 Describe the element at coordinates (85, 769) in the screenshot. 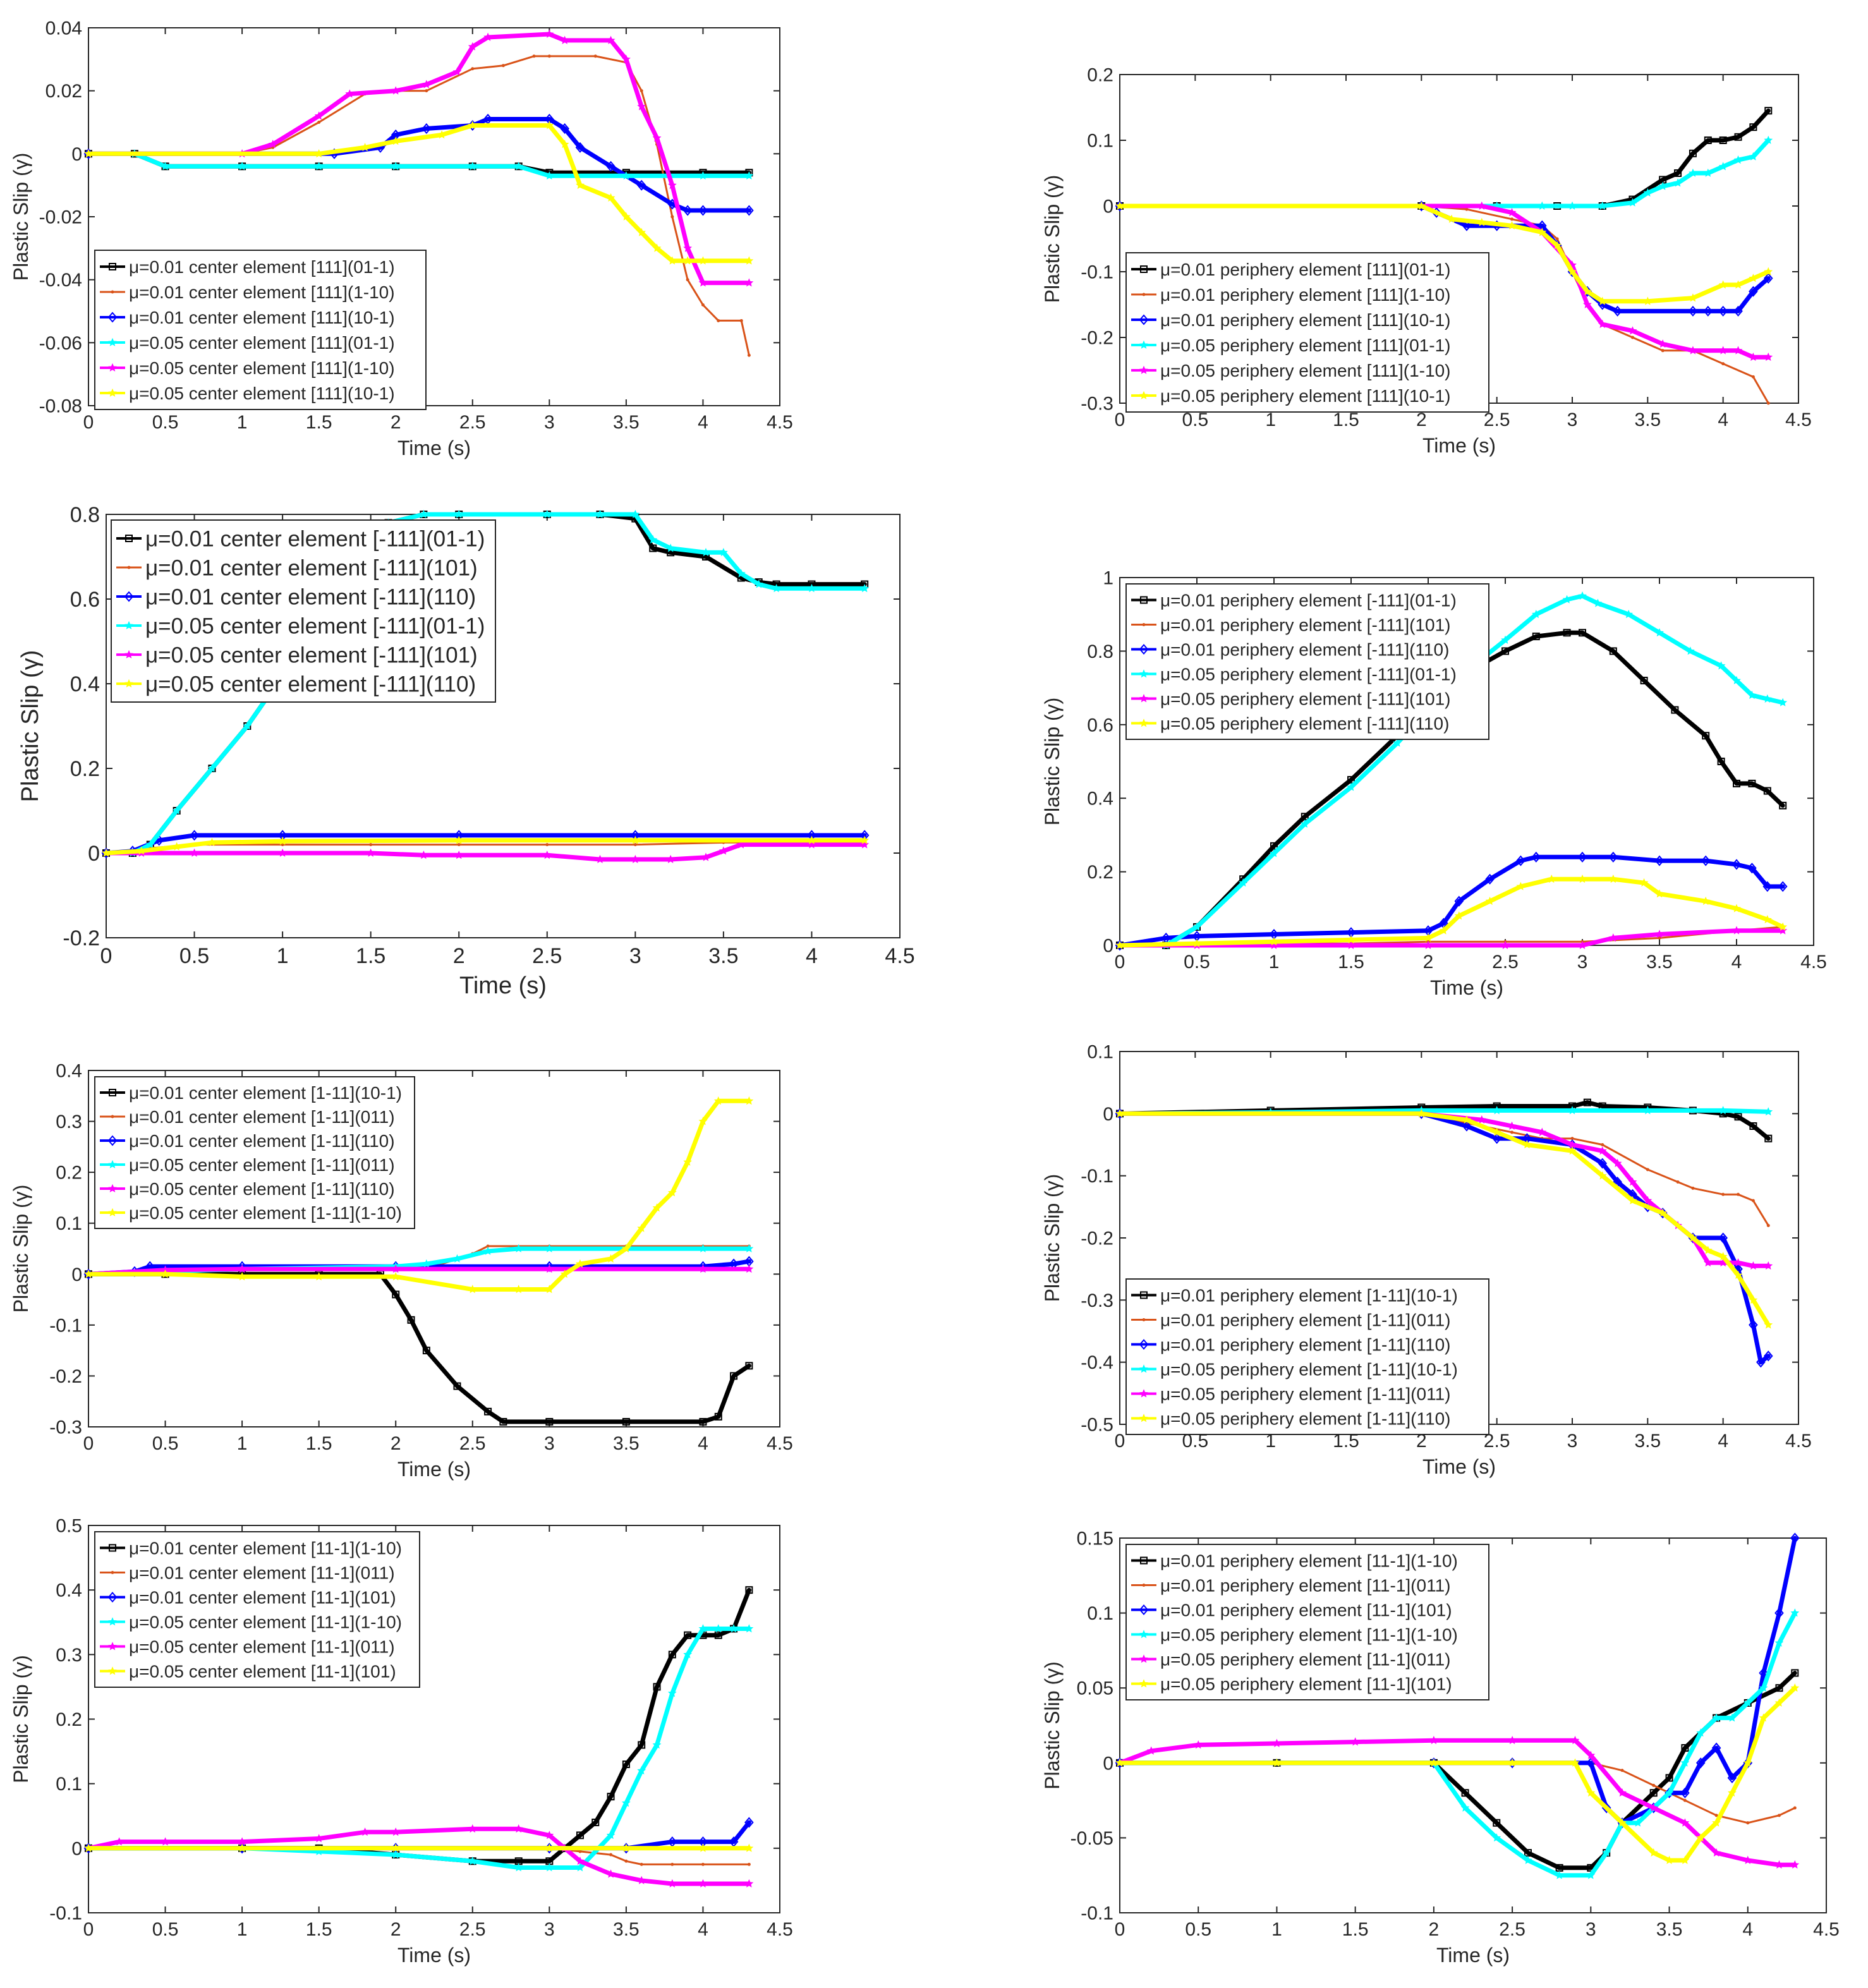

I see `y-tick-label: 0.2` at that location.